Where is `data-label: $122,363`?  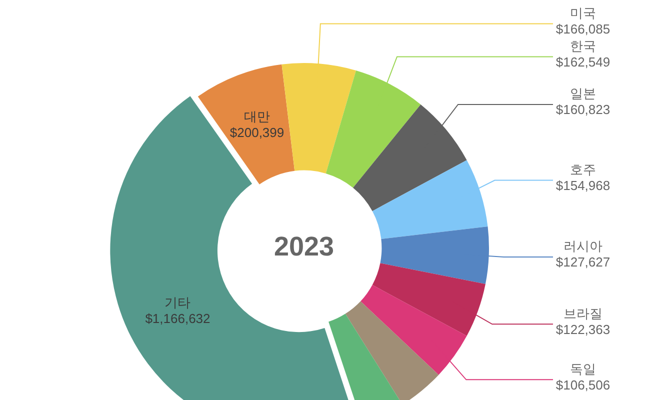 data-label: $122,363 is located at coordinates (583, 329).